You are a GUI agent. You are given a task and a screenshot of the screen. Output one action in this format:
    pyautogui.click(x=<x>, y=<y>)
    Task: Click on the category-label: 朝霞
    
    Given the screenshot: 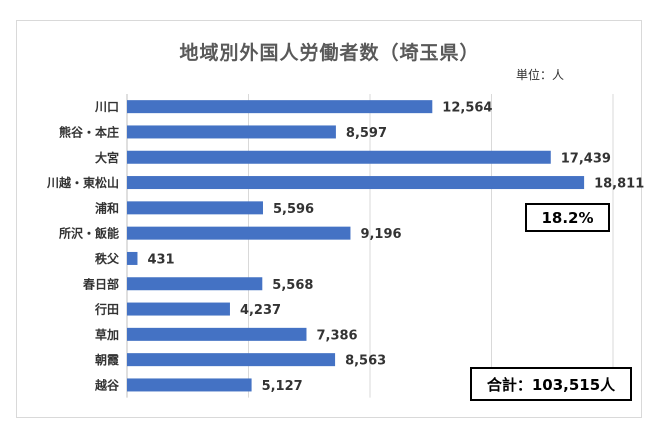 What is the action you would take?
    pyautogui.click(x=107, y=359)
    